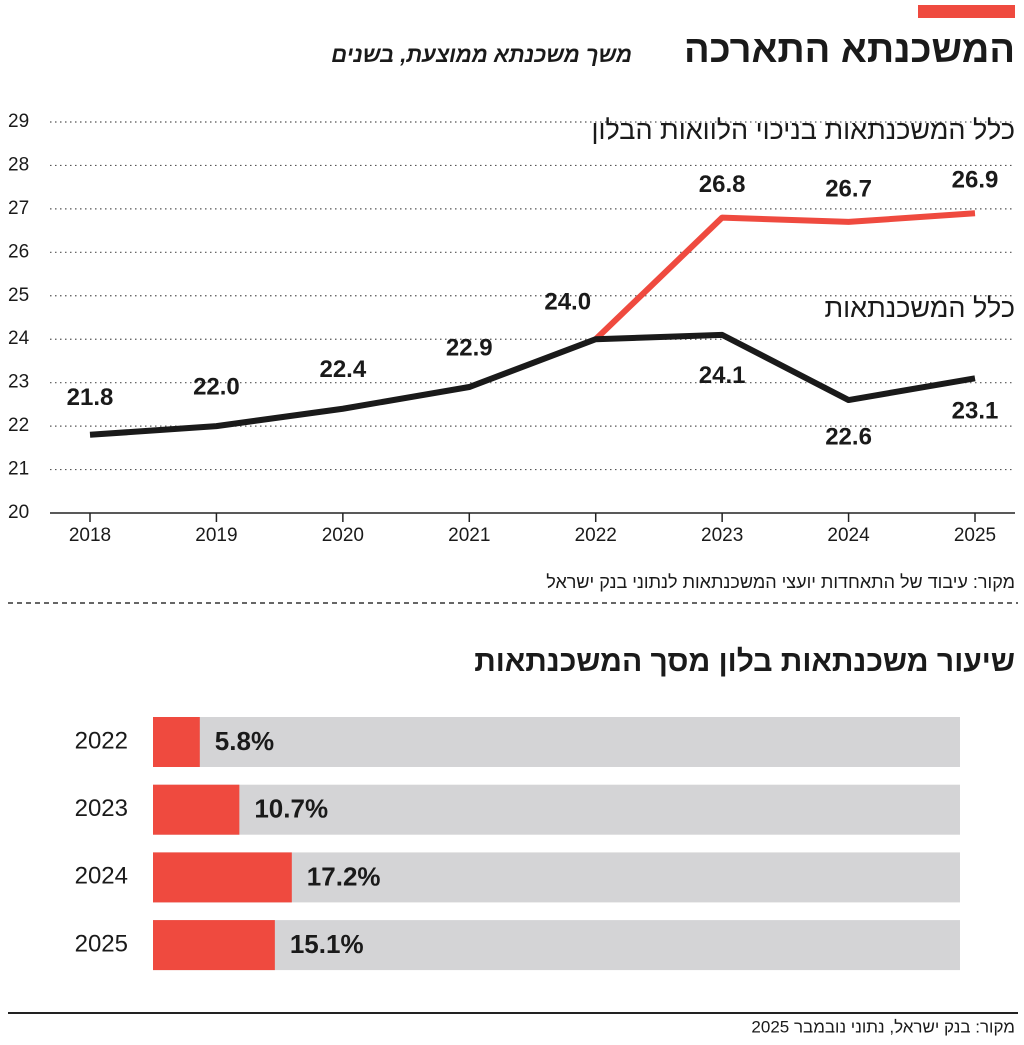 This screenshot has height=1045, width=1024. What do you see at coordinates (90, 397) in the screenshot?
I see `data-label: 21.8` at bounding box center [90, 397].